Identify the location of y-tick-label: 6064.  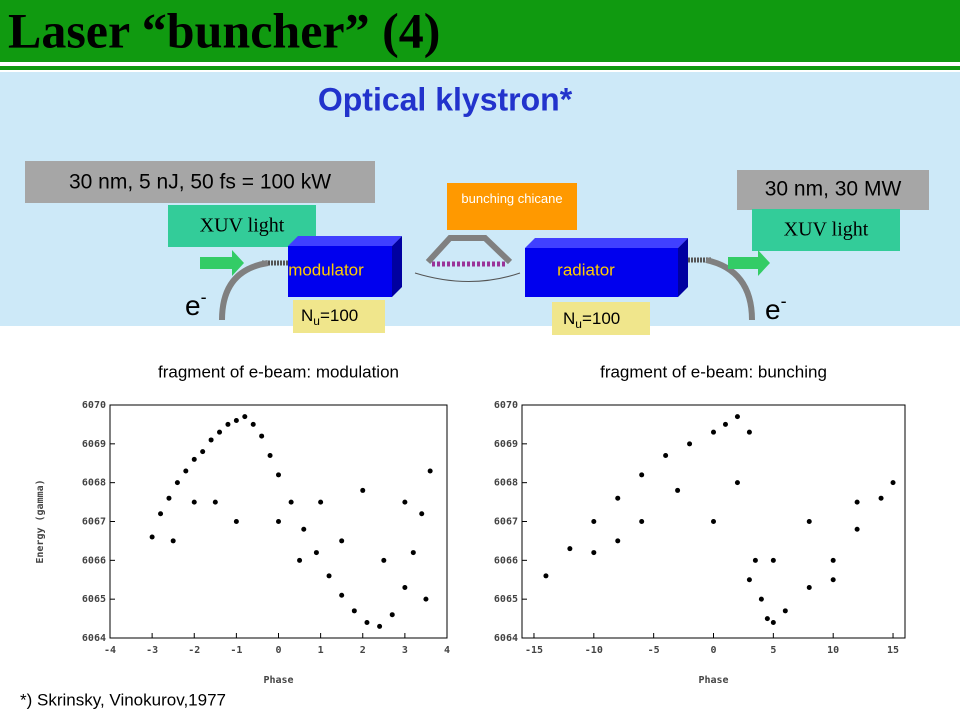
(94, 638).